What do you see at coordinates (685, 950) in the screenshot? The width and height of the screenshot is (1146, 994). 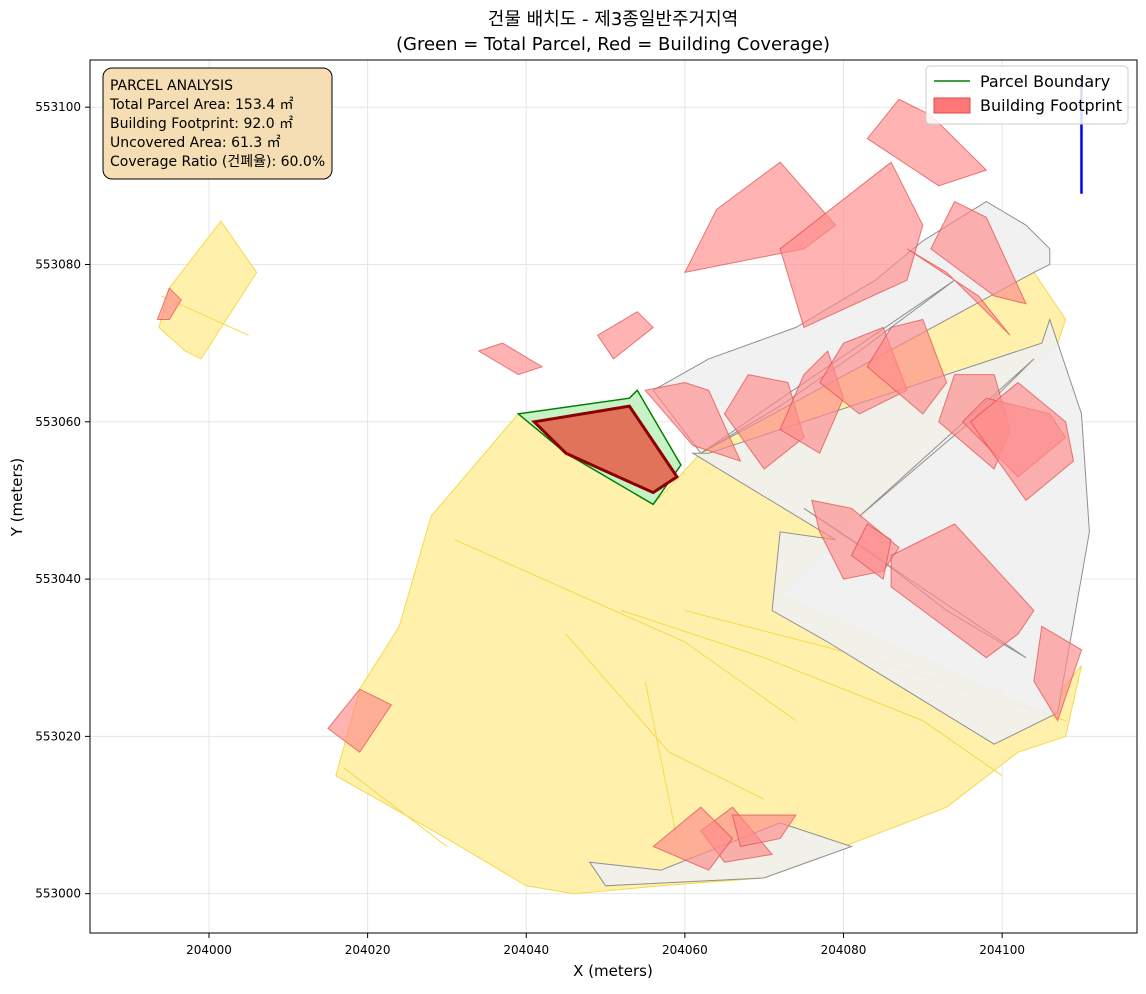 I see `x-tick-label: 204060` at bounding box center [685, 950].